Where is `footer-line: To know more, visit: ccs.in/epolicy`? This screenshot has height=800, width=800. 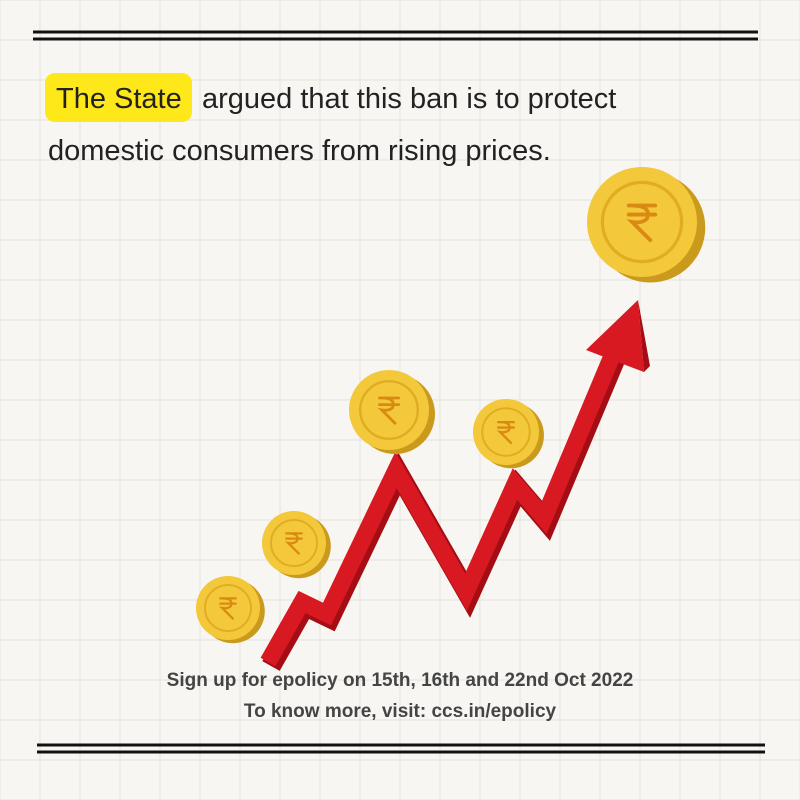 footer-line: To know more, visit: ccs.in/epolicy is located at coordinates (400, 711).